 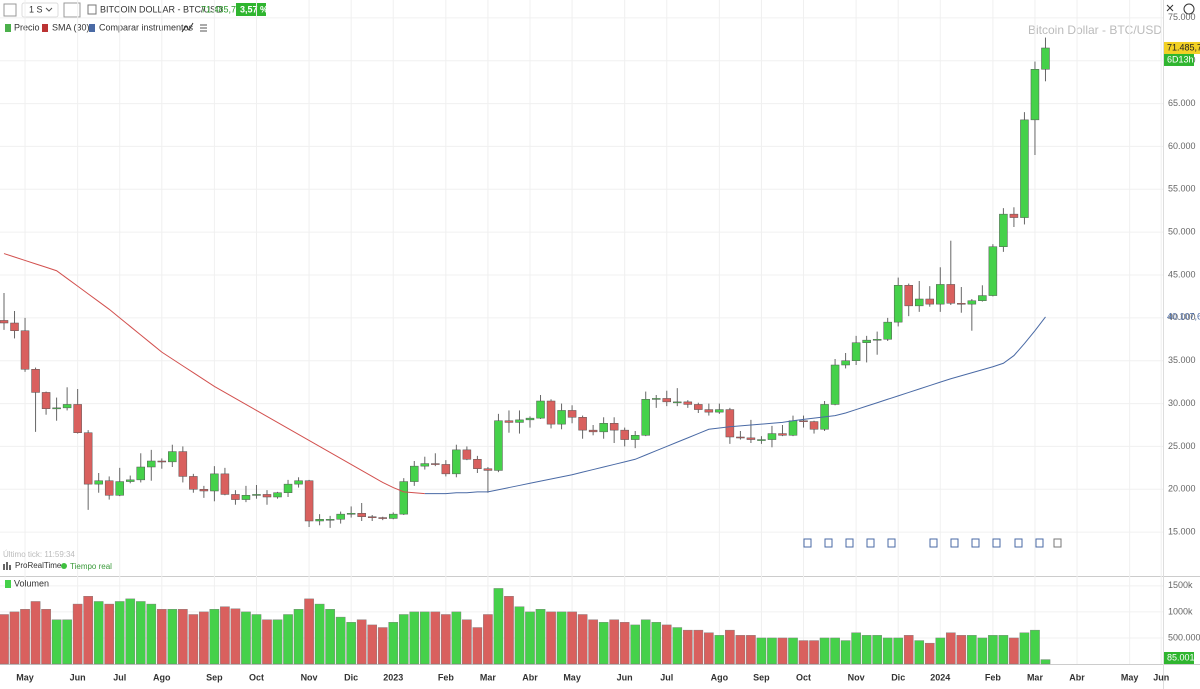 I want to click on volume-legend-icon, so click(x=8, y=584).